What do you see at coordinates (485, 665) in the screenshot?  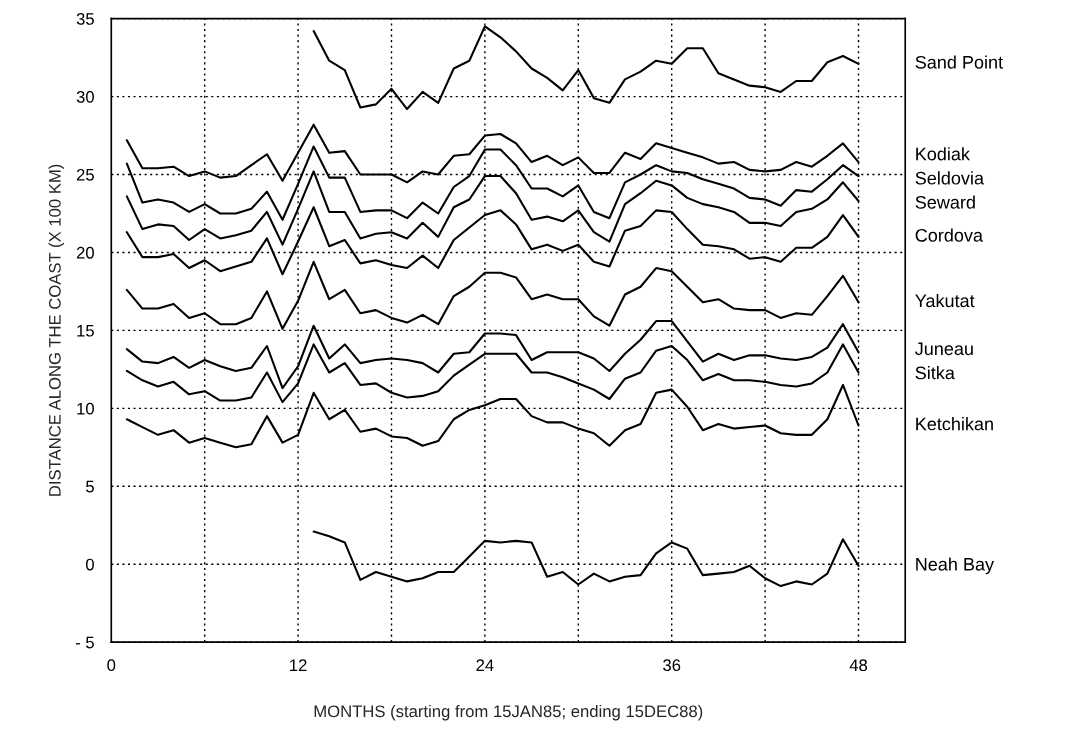 I see `x-tick-label: 24` at bounding box center [485, 665].